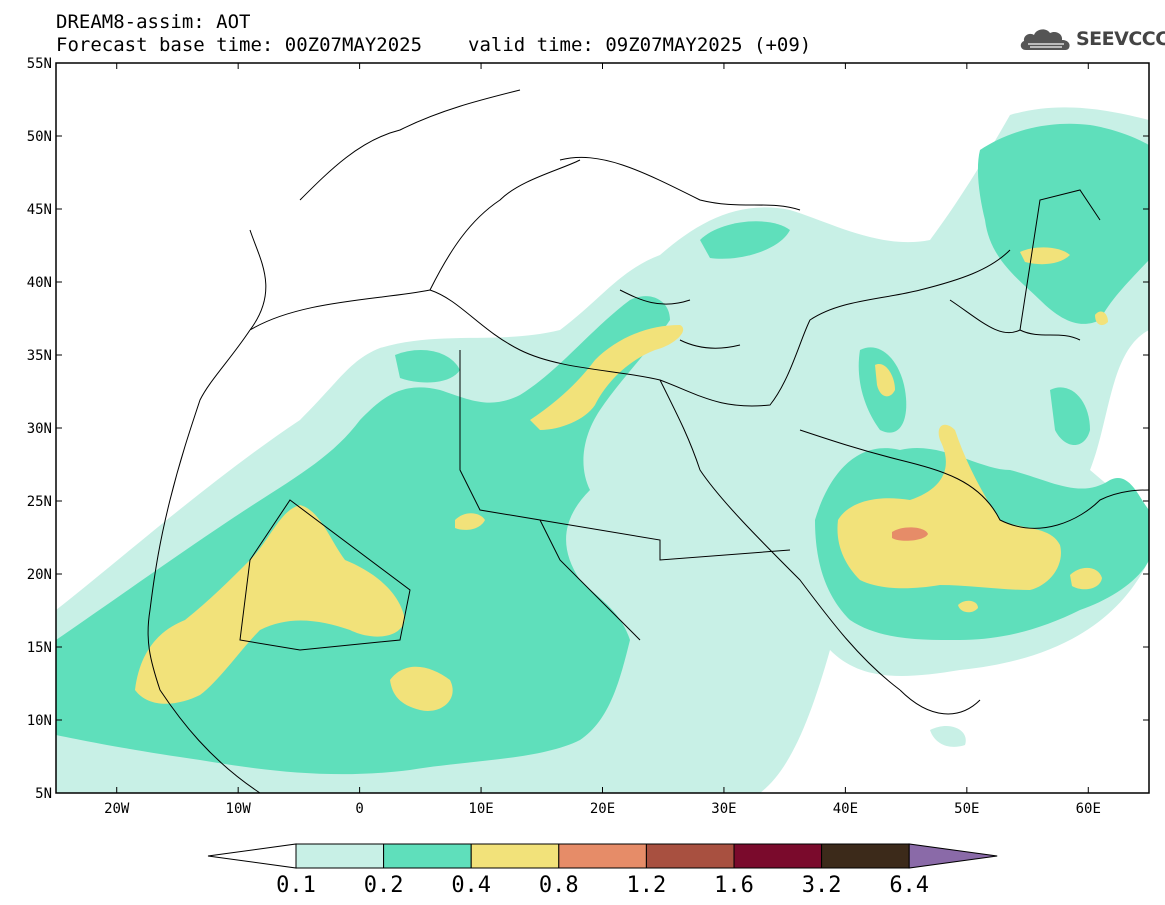 The width and height of the screenshot is (1165, 905). What do you see at coordinates (239, 45) in the screenshot?
I see `base-time: Forecast base time: 00Z07MAY2025` at bounding box center [239, 45].